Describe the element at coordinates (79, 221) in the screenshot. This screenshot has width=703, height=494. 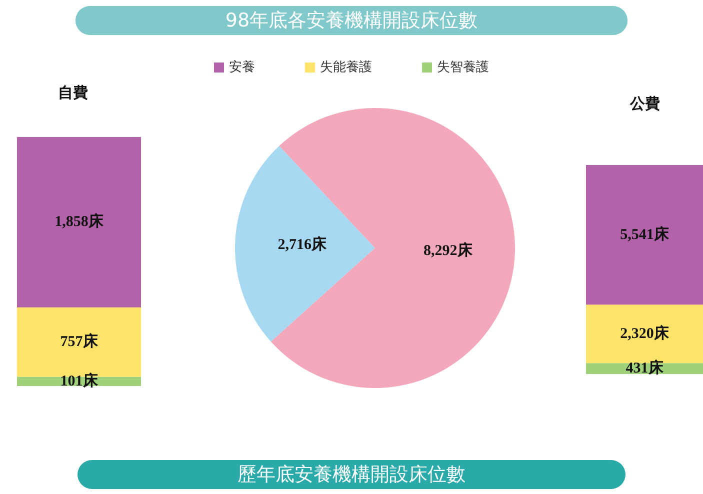
I see `data-label: 1,858床` at that location.